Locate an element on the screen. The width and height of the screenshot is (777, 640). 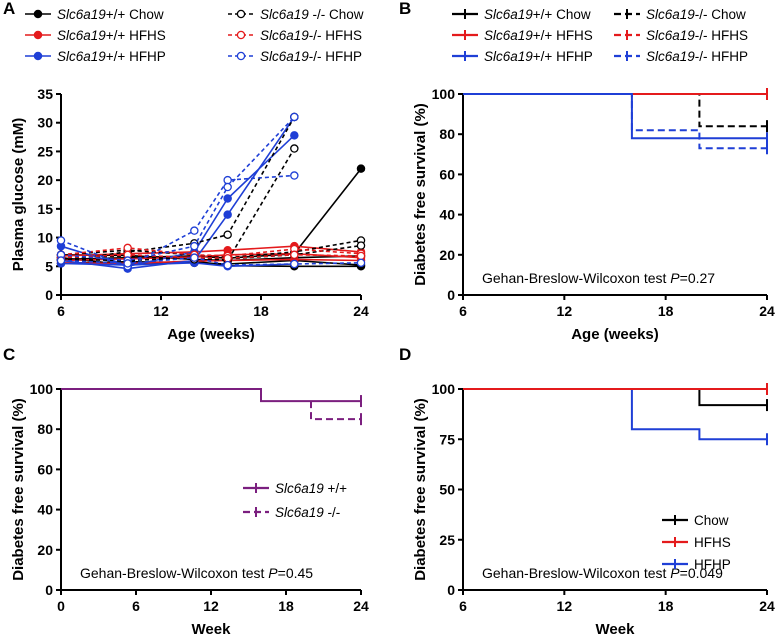
legend-text-part: Chow is located at coordinates (711, 520).